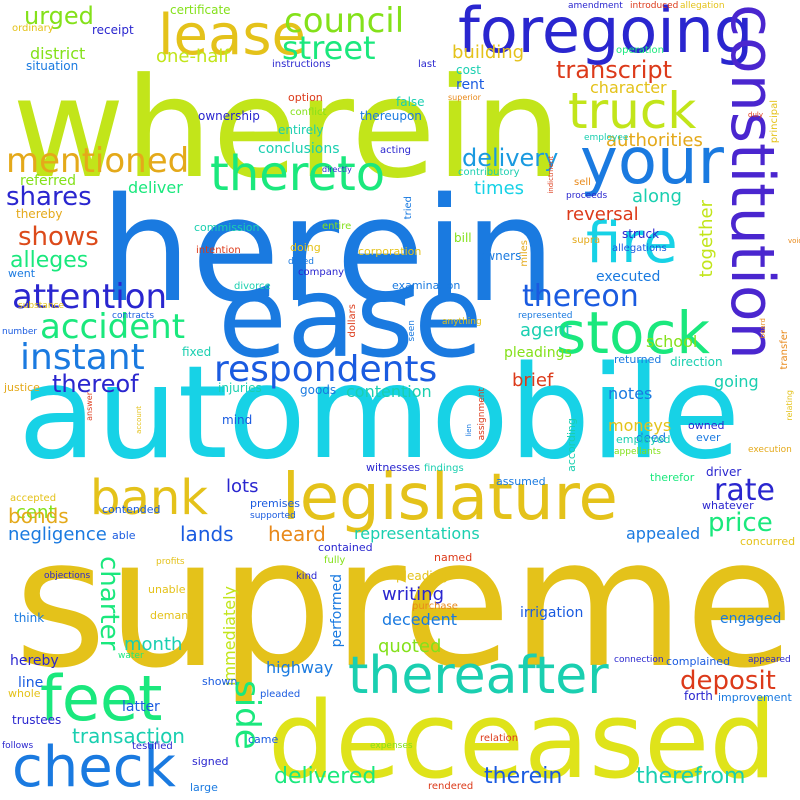 This screenshot has width=800, height=800. Describe the element at coordinates (58, 53) in the screenshot. I see `word-district: district` at that location.